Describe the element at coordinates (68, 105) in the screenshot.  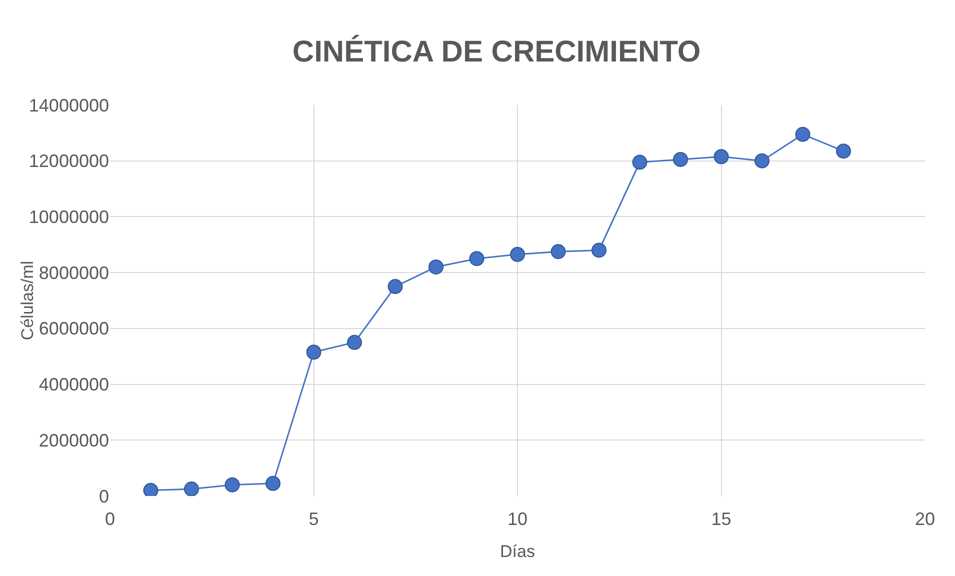
I see `y-tick-label: 14000000` at that location.